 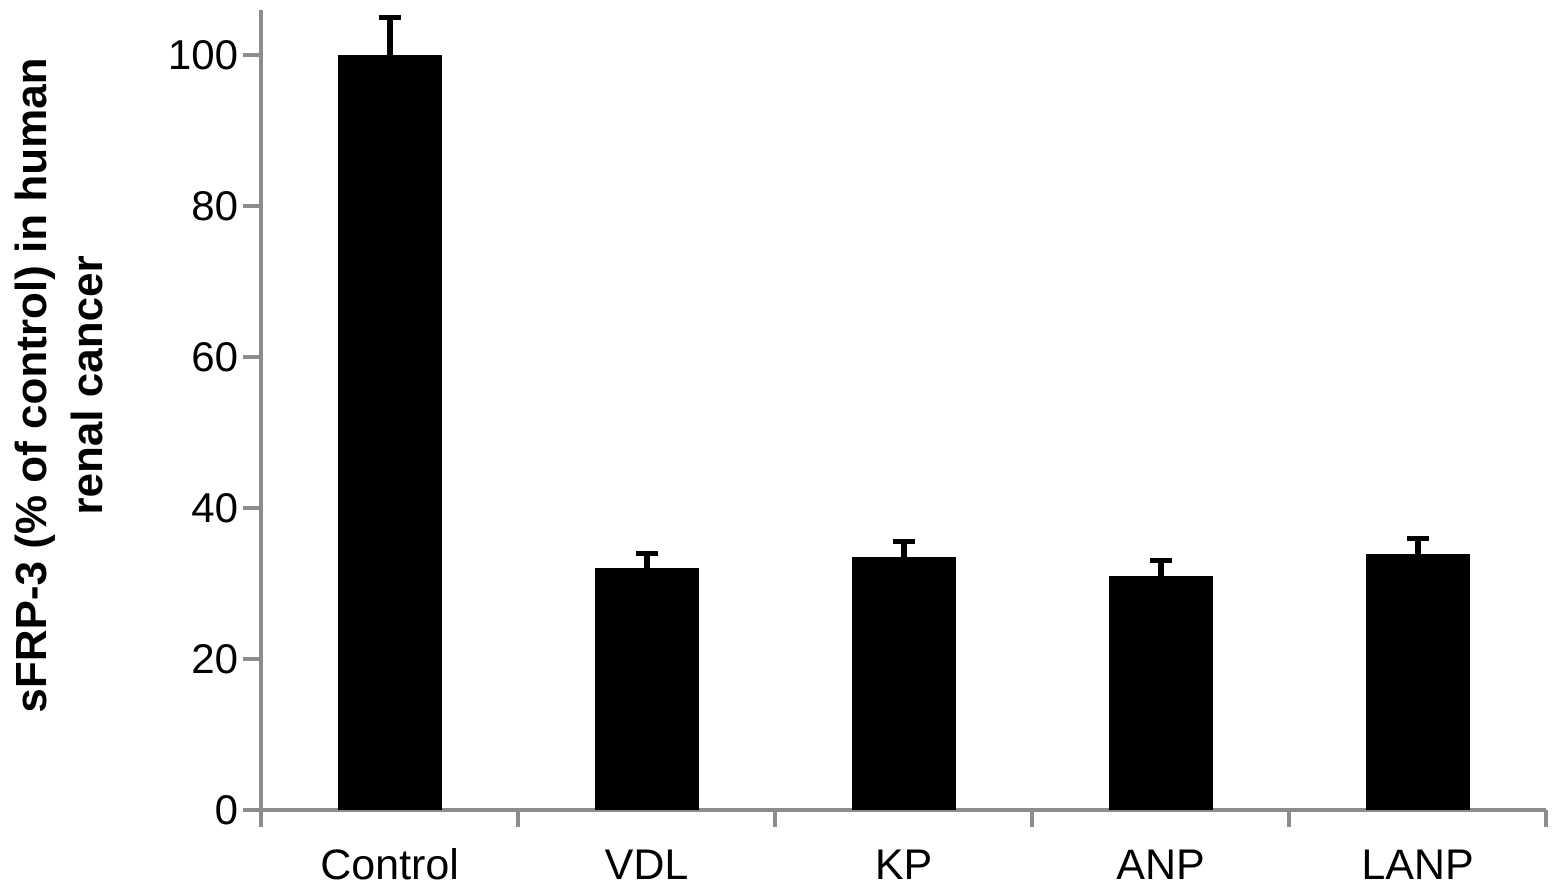 I want to click on y-axis-title-line-1: sFRP-3 (% of control) in human, so click(x=31, y=385).